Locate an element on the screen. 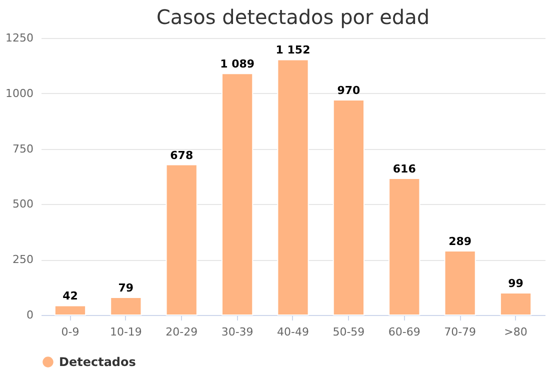 This screenshot has height=380, width=560. data-label: 678 is located at coordinates (182, 155).